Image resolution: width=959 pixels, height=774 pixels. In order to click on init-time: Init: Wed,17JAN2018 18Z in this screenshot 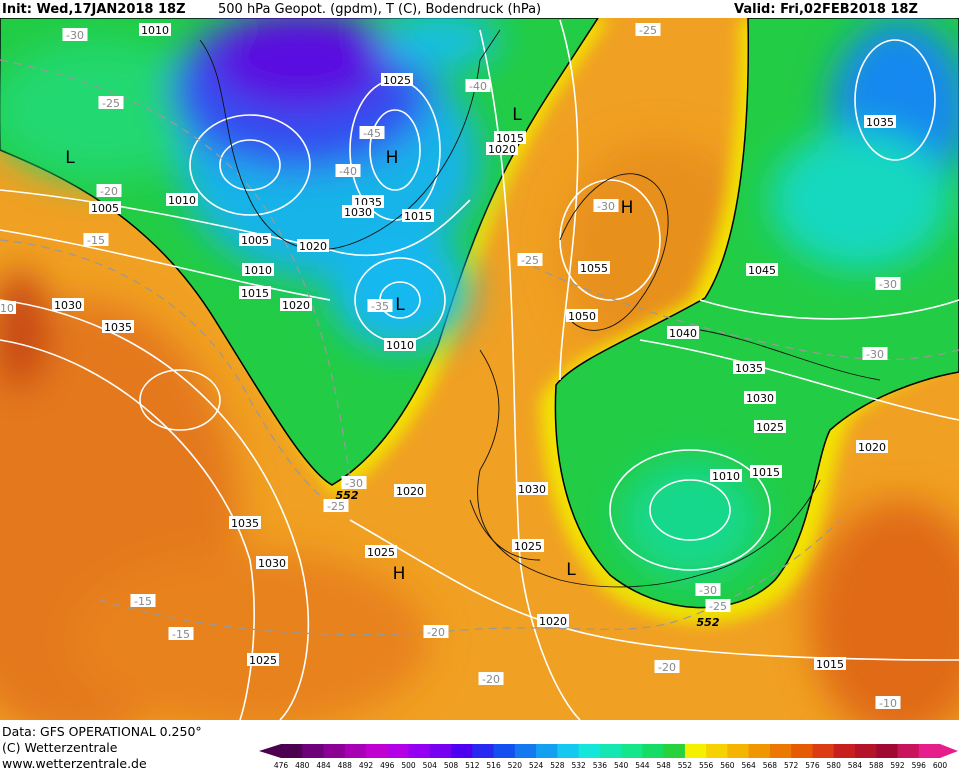, I will do `click(94, 9)`.